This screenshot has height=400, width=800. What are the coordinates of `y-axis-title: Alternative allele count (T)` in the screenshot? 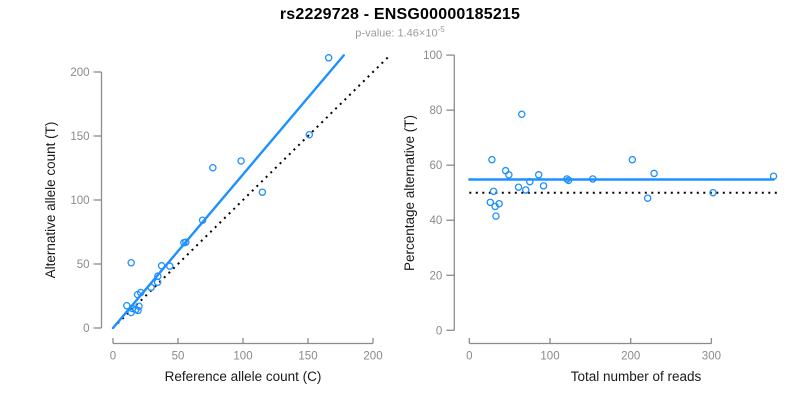 It's located at (50, 200).